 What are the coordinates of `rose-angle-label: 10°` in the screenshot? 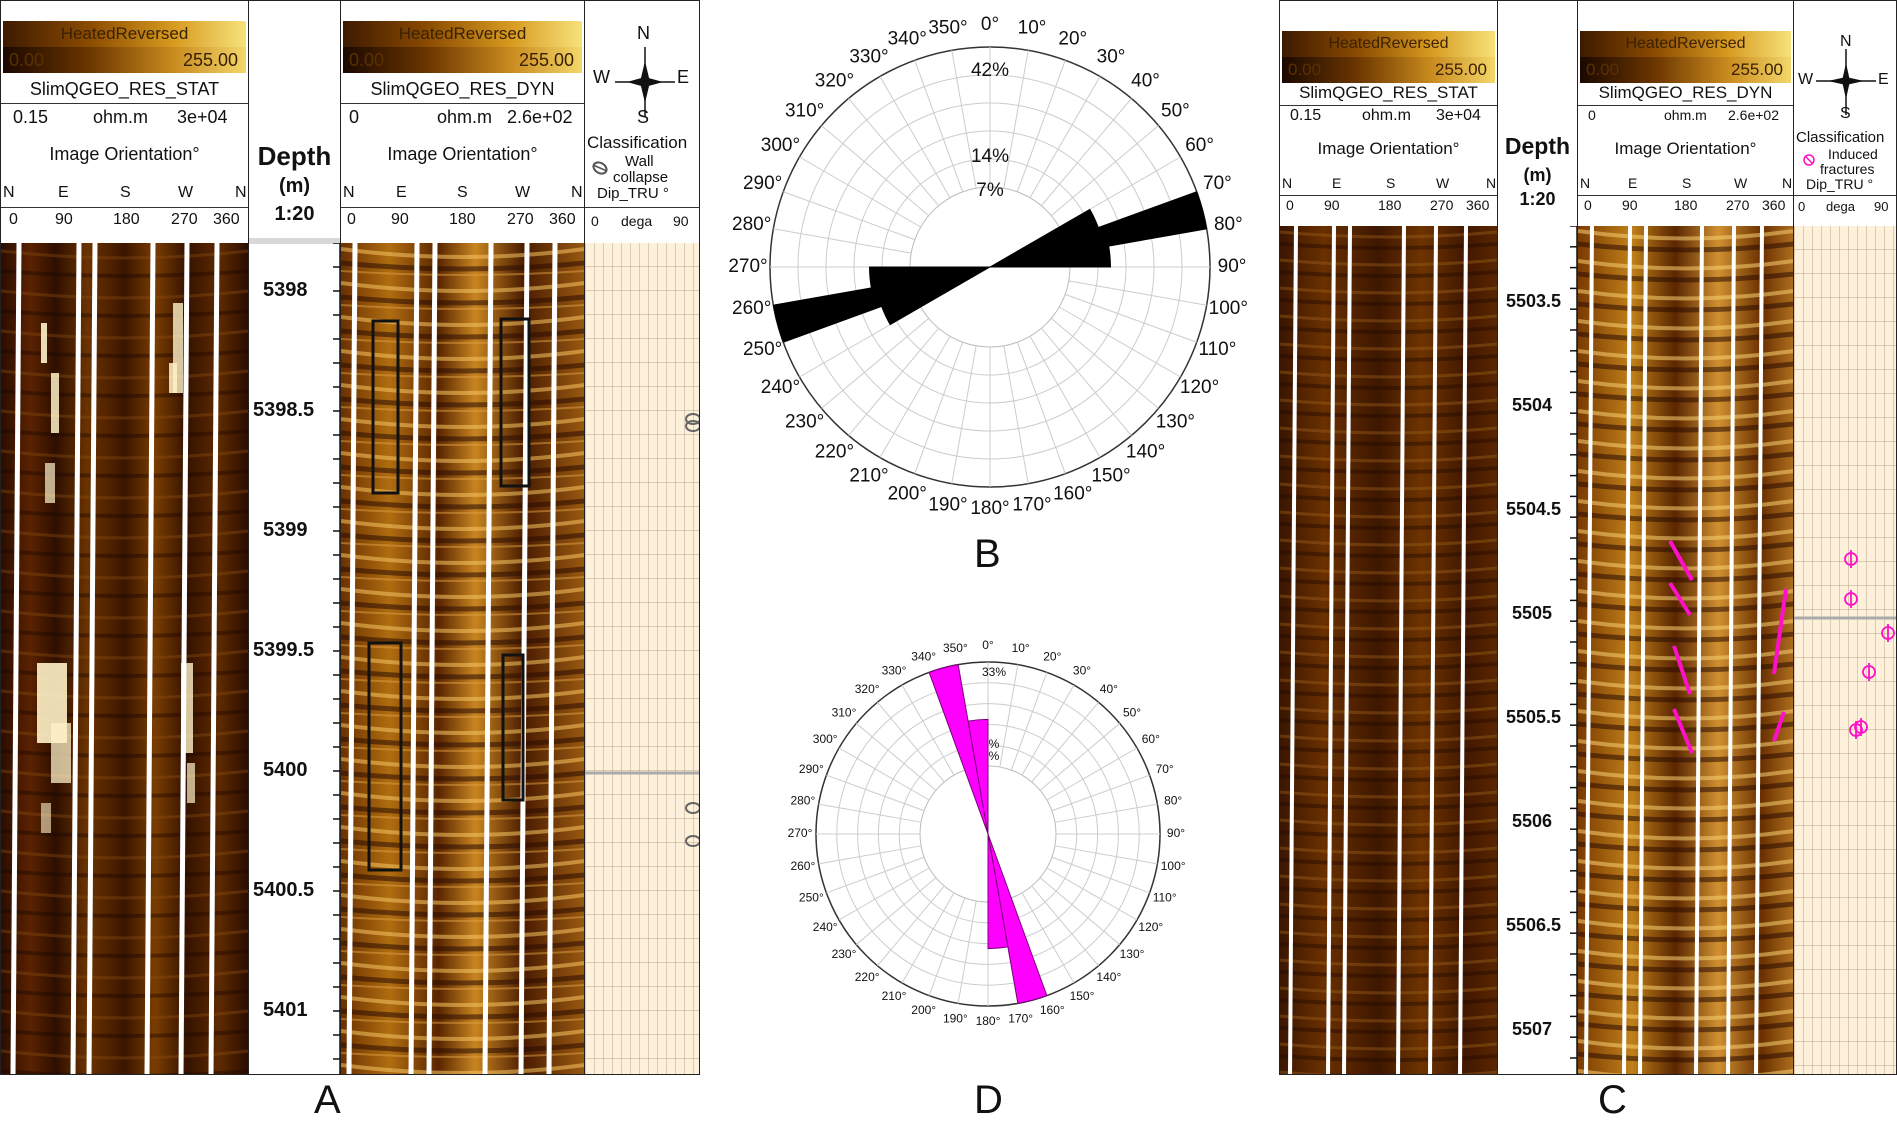 It's located at (1021, 648).